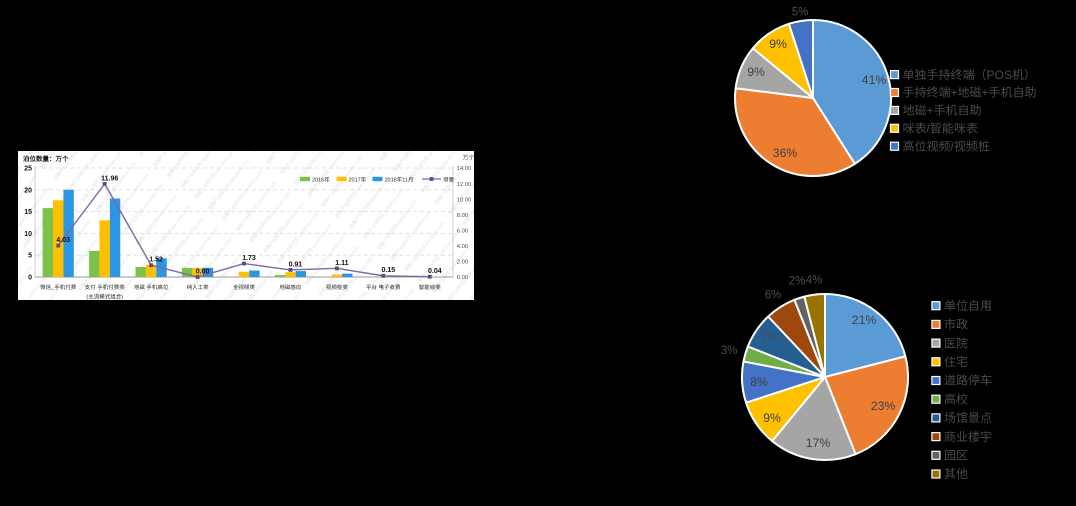 The image size is (1076, 506). Describe the element at coordinates (435, 271) in the screenshot. I see `svg-text: 0.04` at that location.